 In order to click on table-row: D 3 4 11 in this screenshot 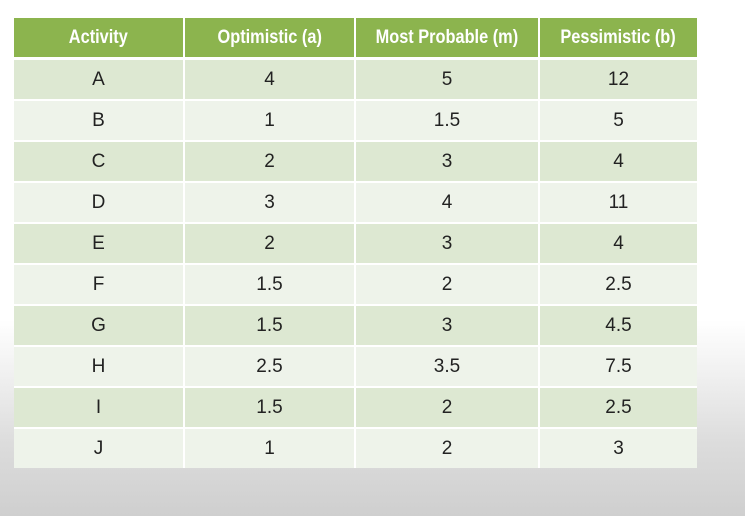, I will do `click(355, 202)`.